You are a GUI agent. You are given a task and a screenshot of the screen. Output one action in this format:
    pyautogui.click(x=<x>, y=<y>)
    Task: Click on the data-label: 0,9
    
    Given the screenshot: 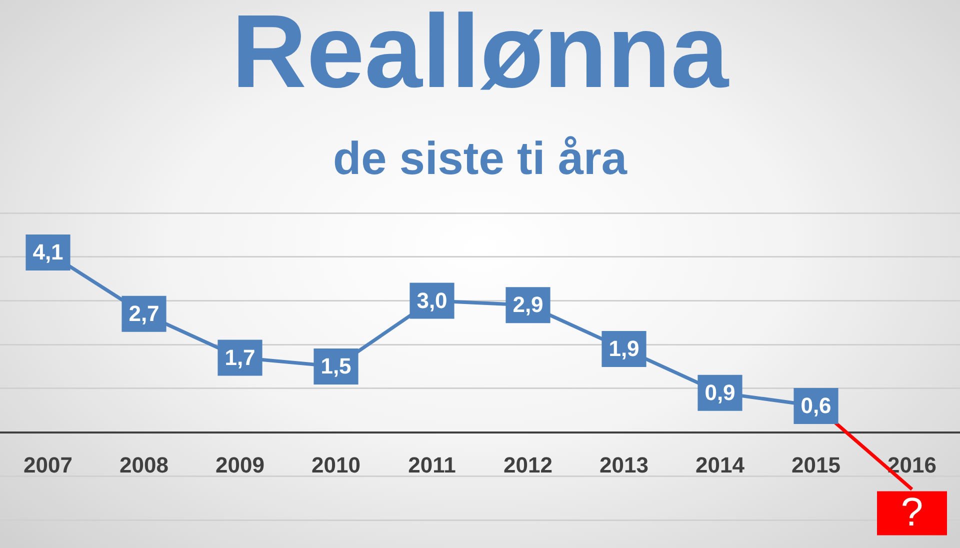 What is the action you would take?
    pyautogui.click(x=720, y=392)
    